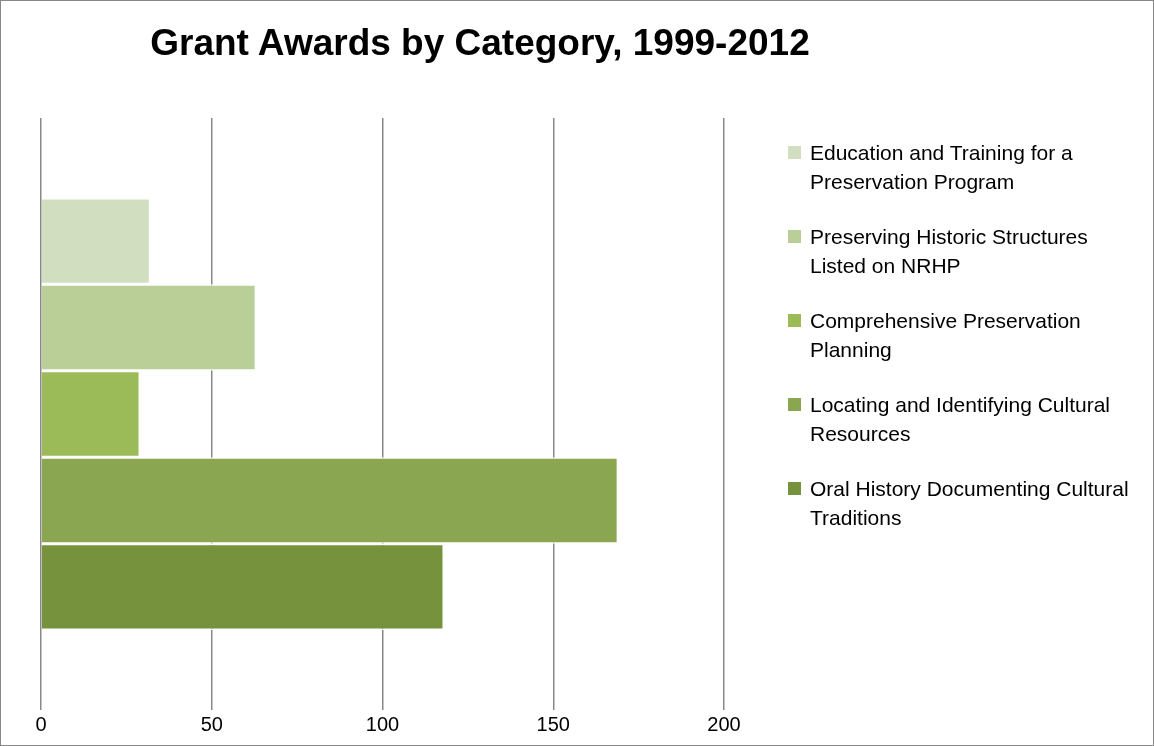 This screenshot has height=746, width=1154. I want to click on x-tick-label: 0, so click(41, 723).